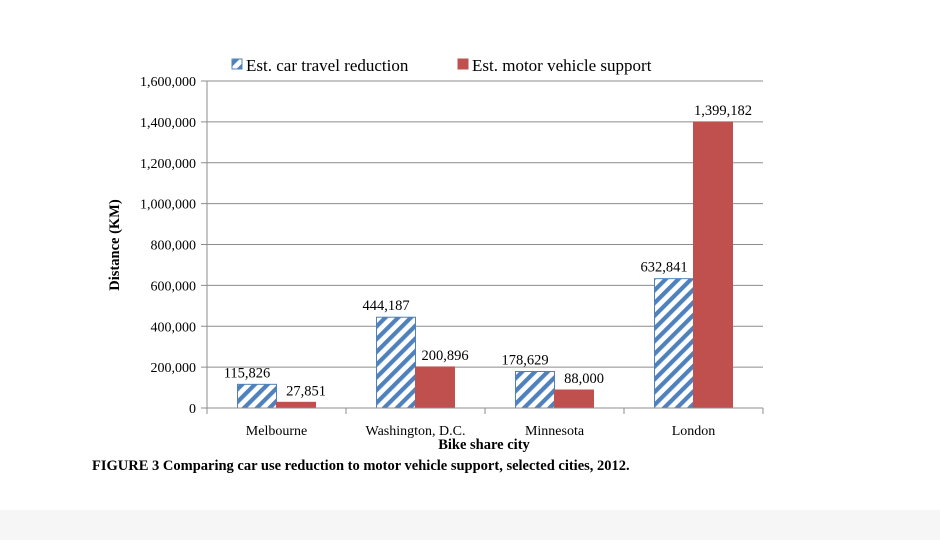 The width and height of the screenshot is (940, 545). Describe the element at coordinates (484, 445) in the screenshot. I see `x-axis-title: Bike share city` at that location.